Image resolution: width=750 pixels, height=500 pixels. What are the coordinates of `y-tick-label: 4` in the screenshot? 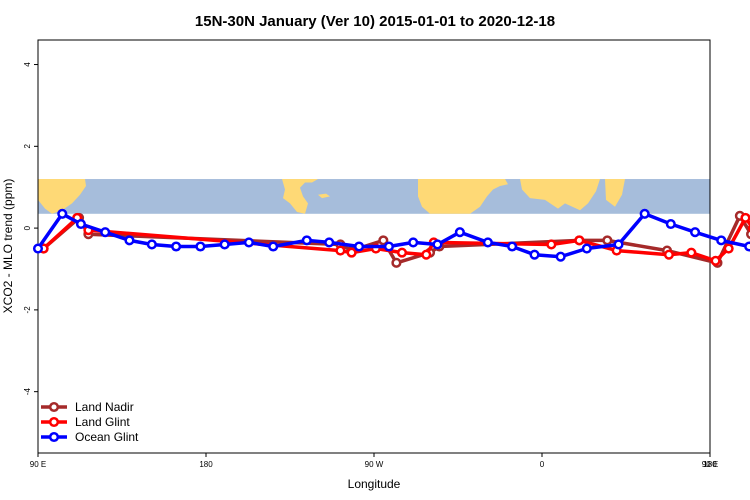 It's located at (27, 64).